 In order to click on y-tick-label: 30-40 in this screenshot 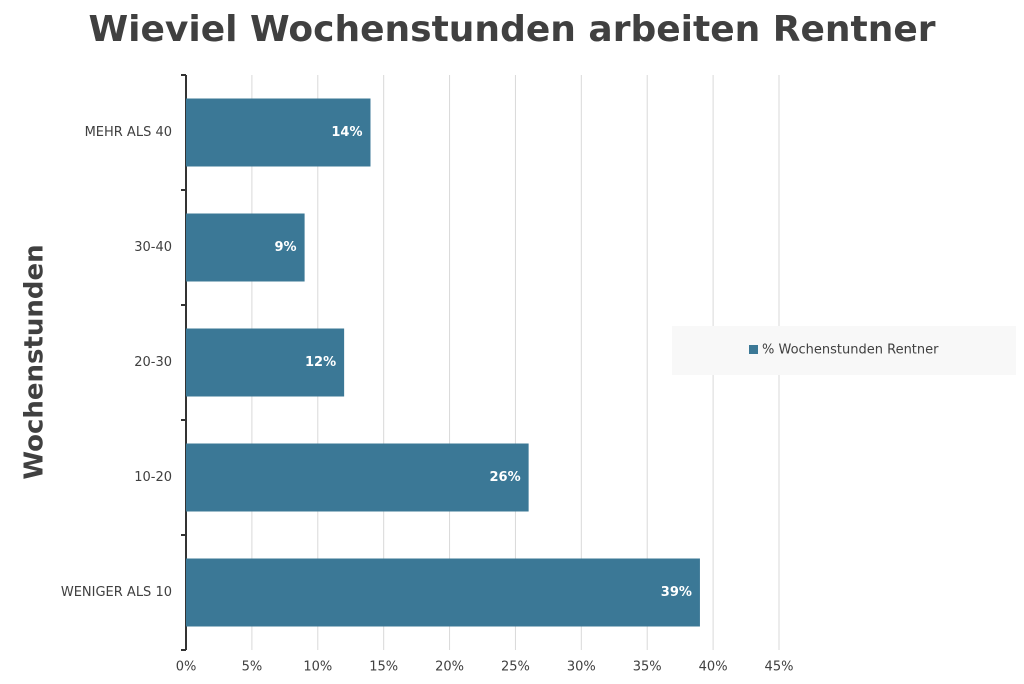, I will do `click(153, 247)`.